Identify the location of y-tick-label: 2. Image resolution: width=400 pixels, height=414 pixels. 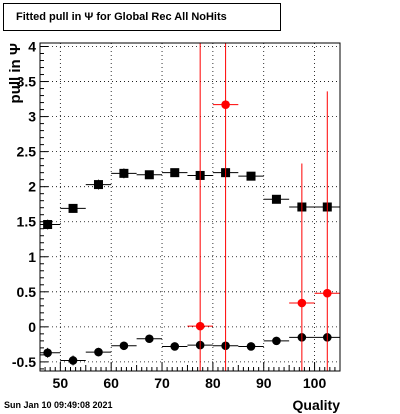
(32, 187).